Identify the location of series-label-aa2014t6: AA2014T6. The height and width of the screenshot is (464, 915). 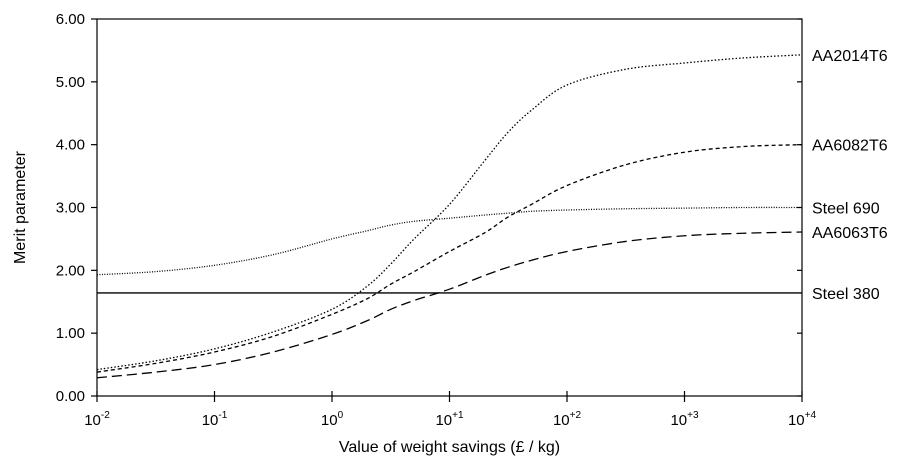
(850, 56).